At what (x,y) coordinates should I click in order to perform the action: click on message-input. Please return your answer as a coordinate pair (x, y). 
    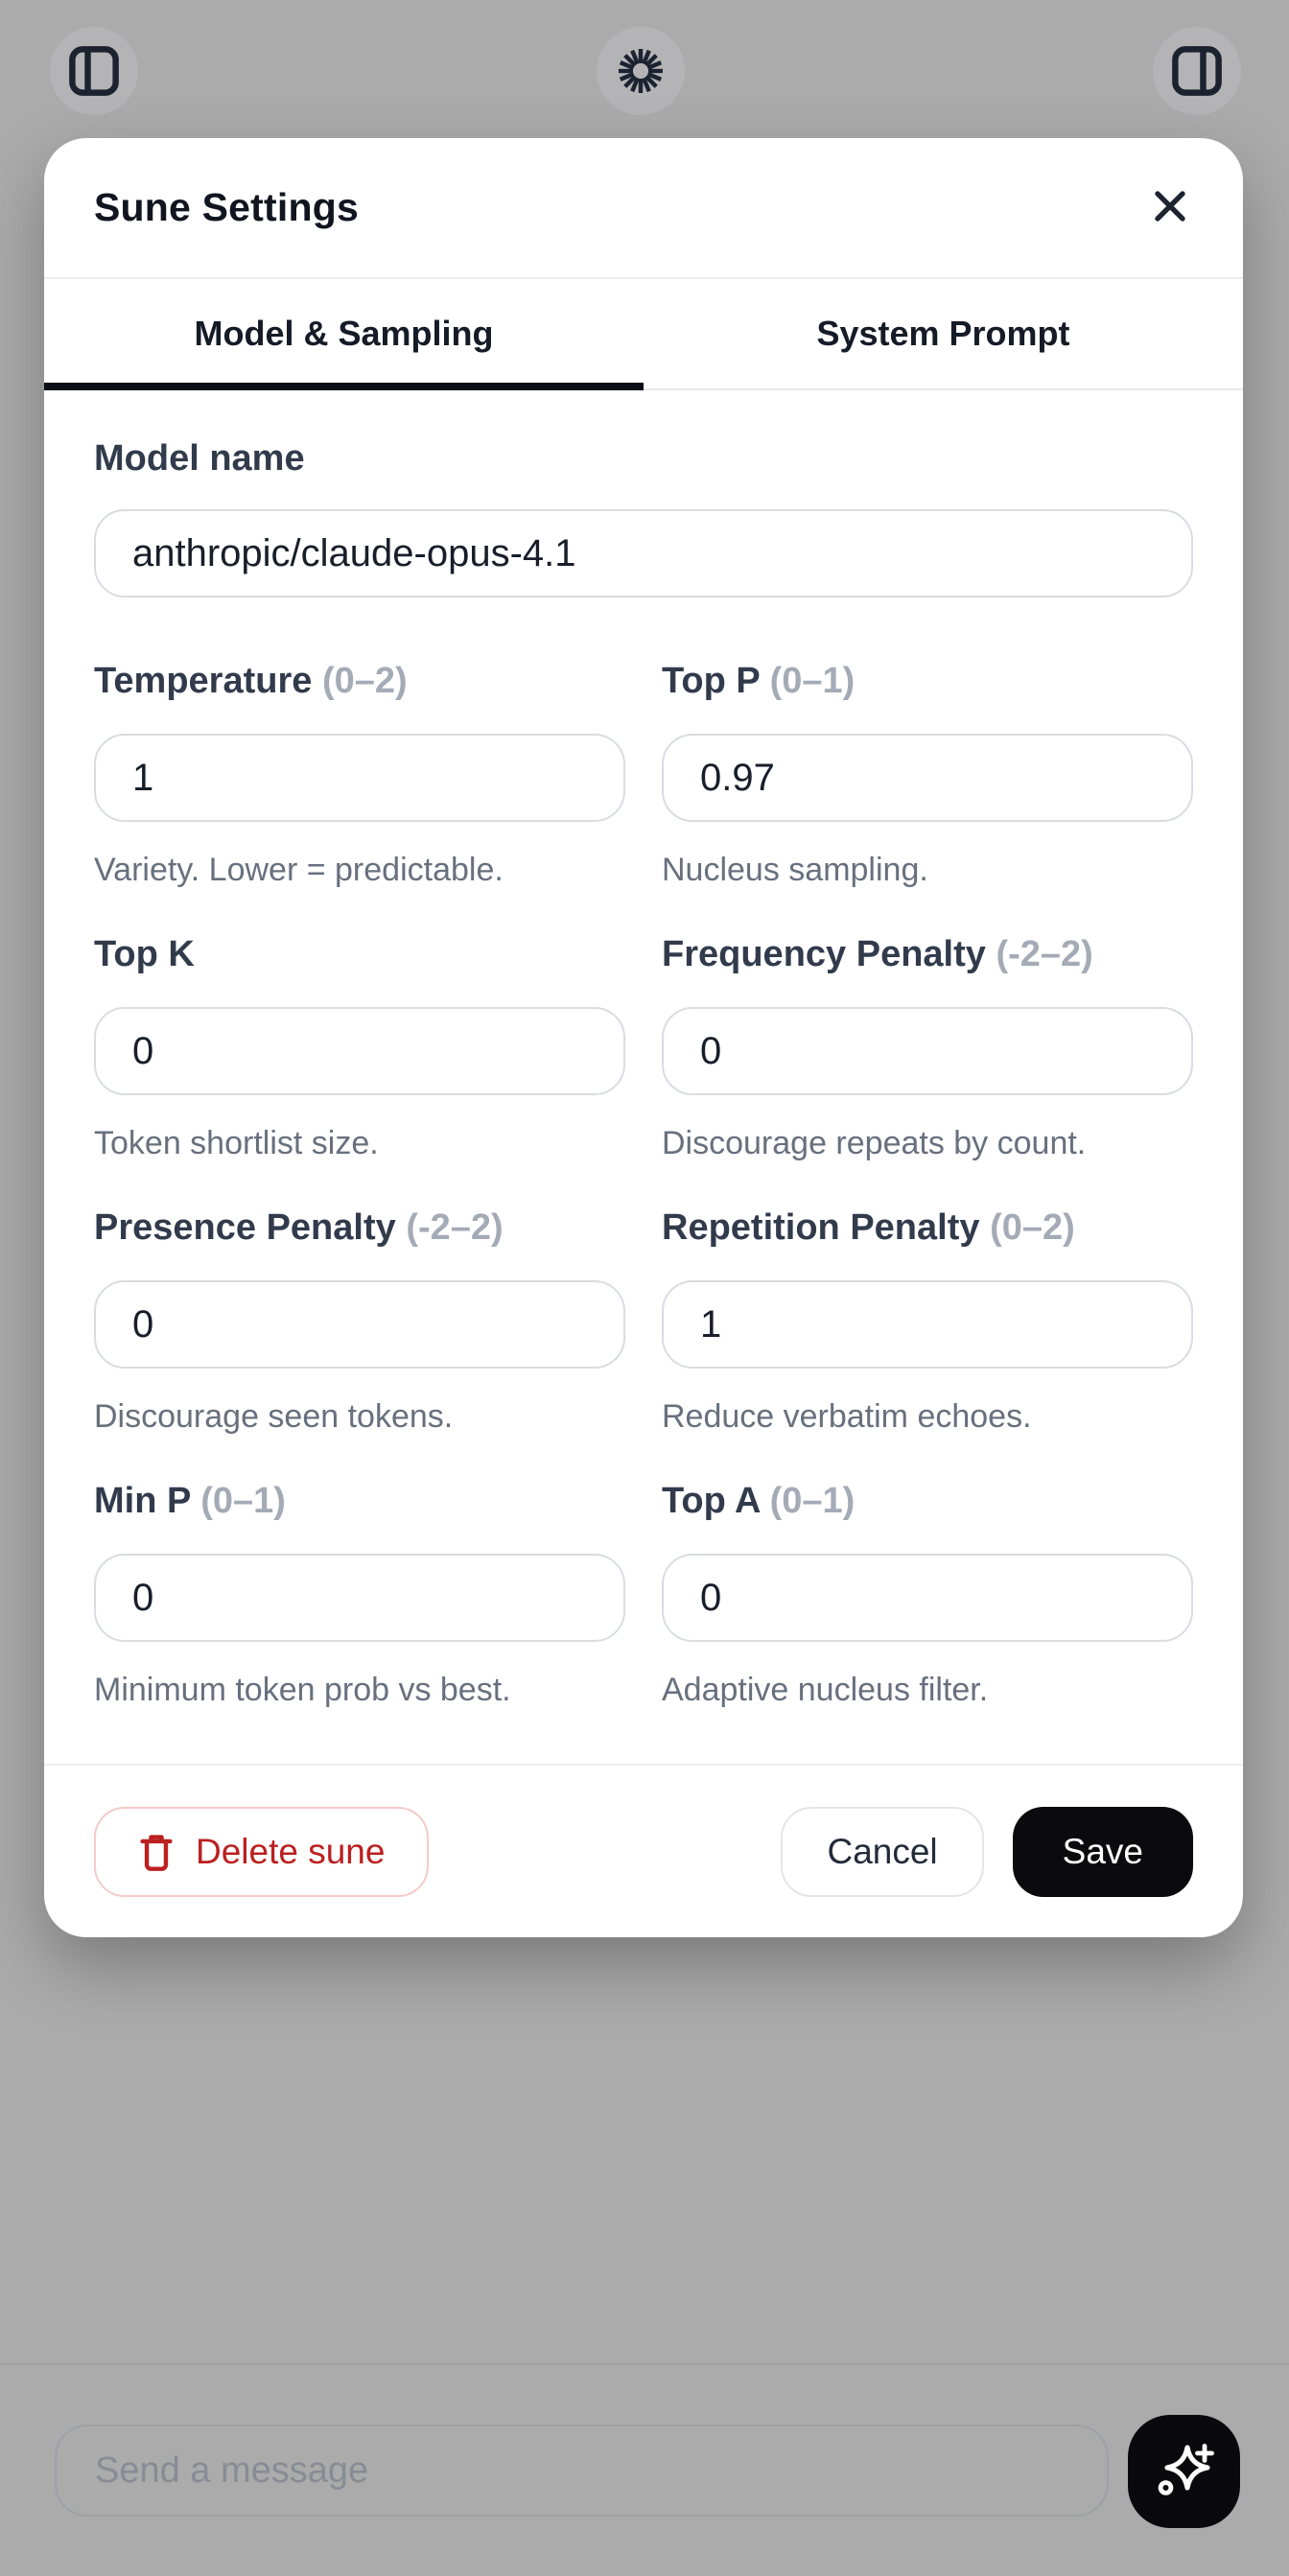
    Looking at the image, I should click on (582, 2470).